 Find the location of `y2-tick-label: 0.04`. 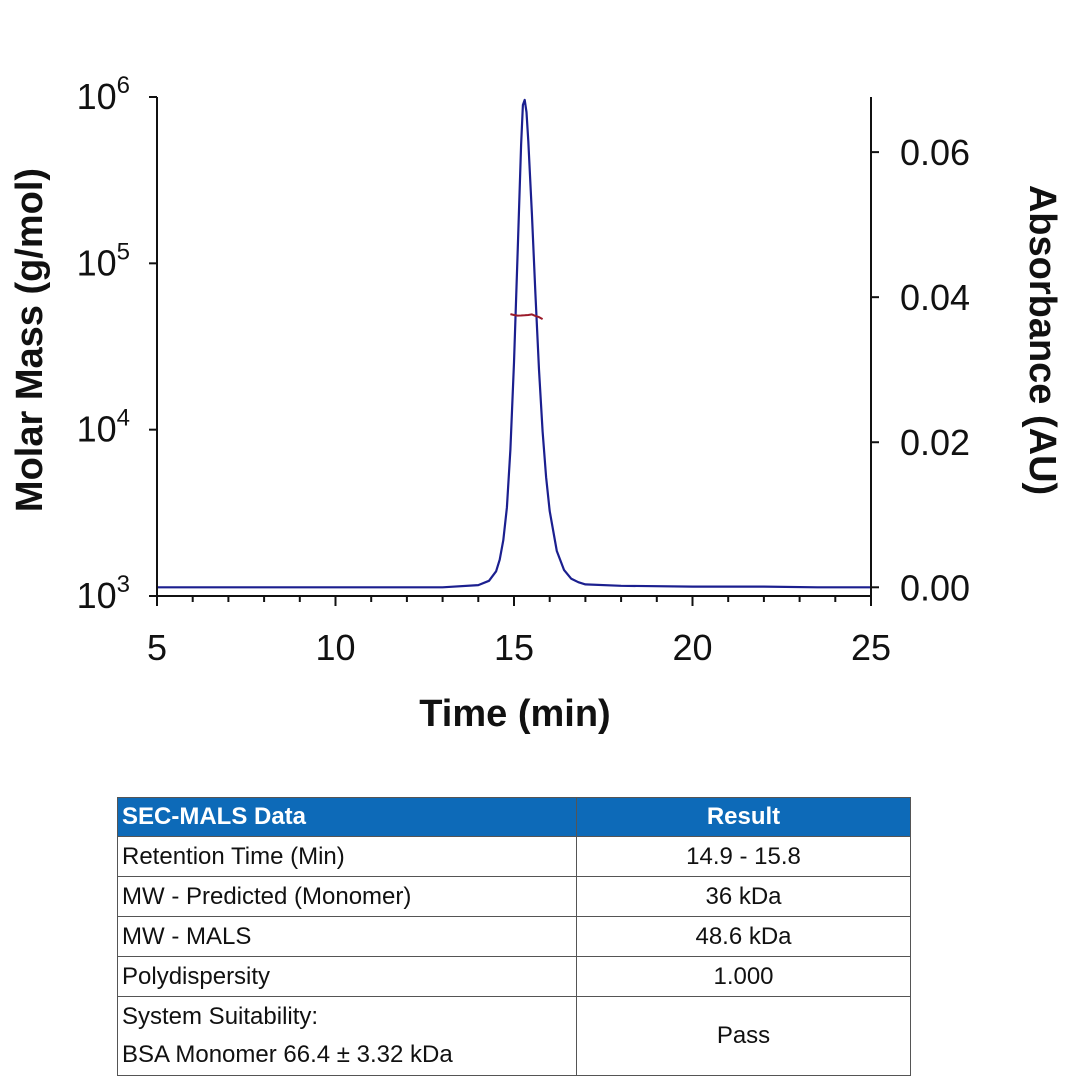

y2-tick-label: 0.04 is located at coordinates (935, 297).